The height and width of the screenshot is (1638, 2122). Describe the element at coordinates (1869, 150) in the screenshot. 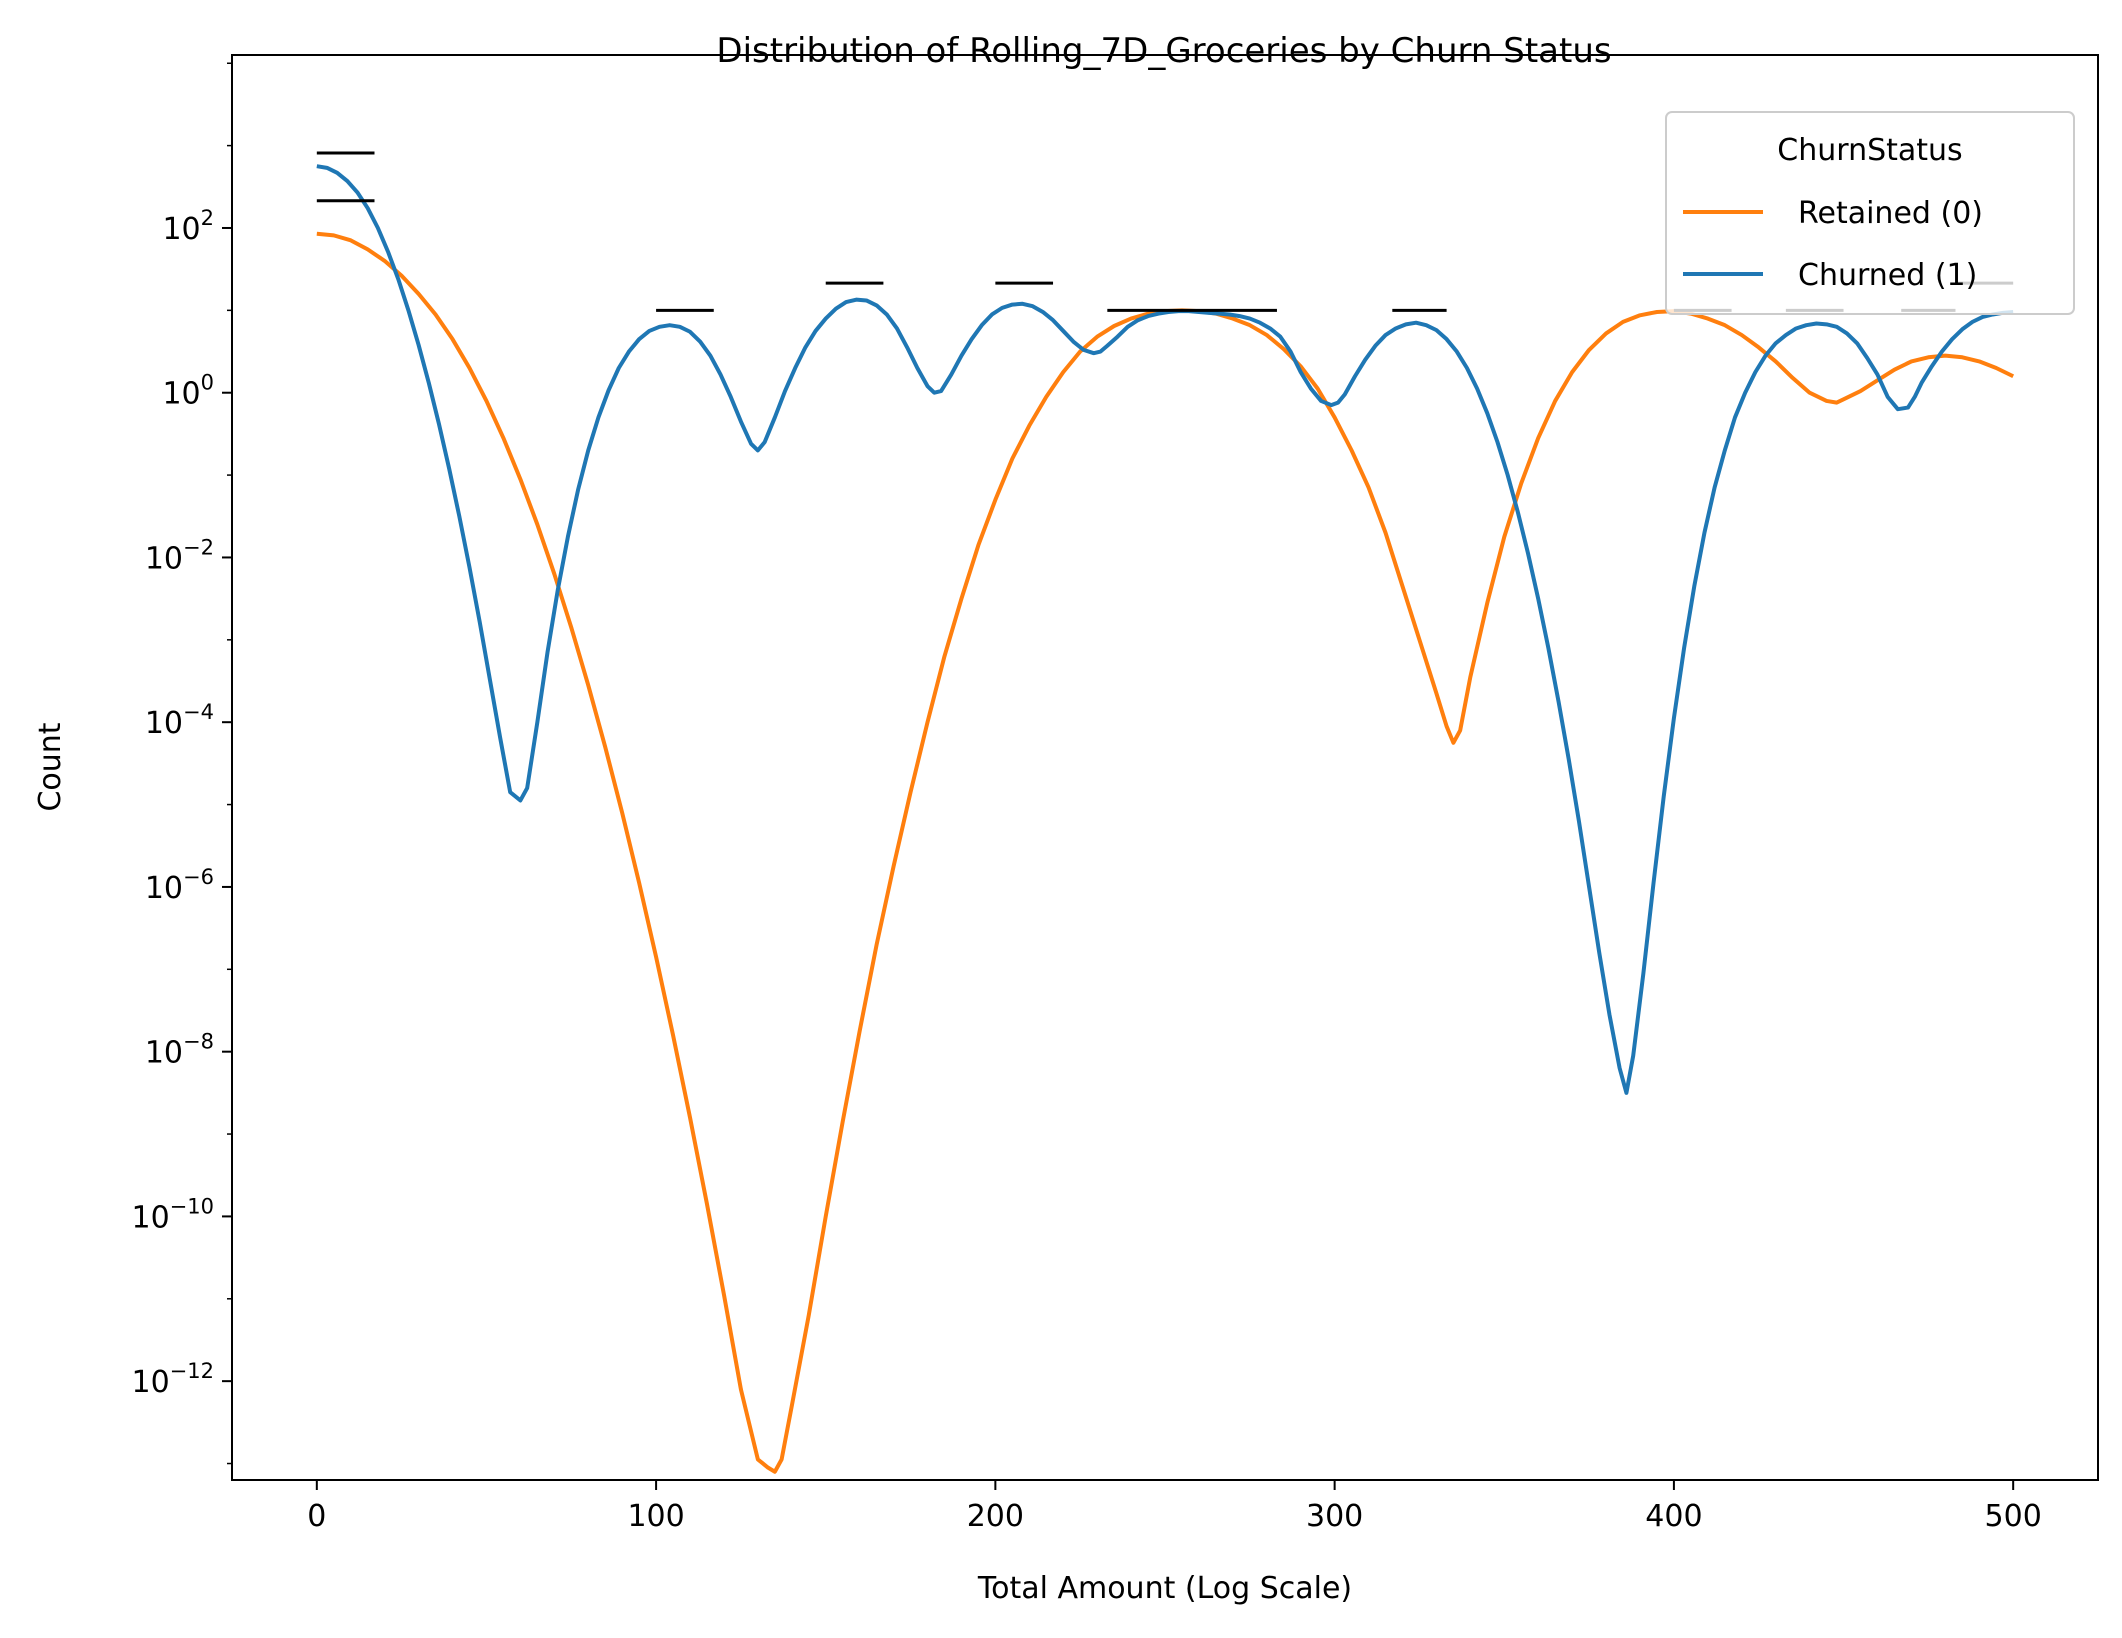

I see `legend-title: ChurnStatus` at that location.